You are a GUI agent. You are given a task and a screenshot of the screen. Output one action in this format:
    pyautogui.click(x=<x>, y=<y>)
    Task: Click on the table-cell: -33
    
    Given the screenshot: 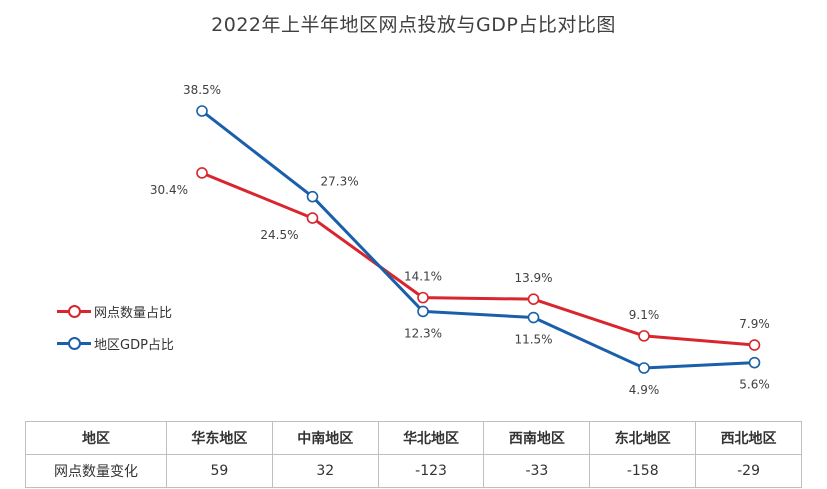 What is the action you would take?
    pyautogui.click(x=537, y=471)
    